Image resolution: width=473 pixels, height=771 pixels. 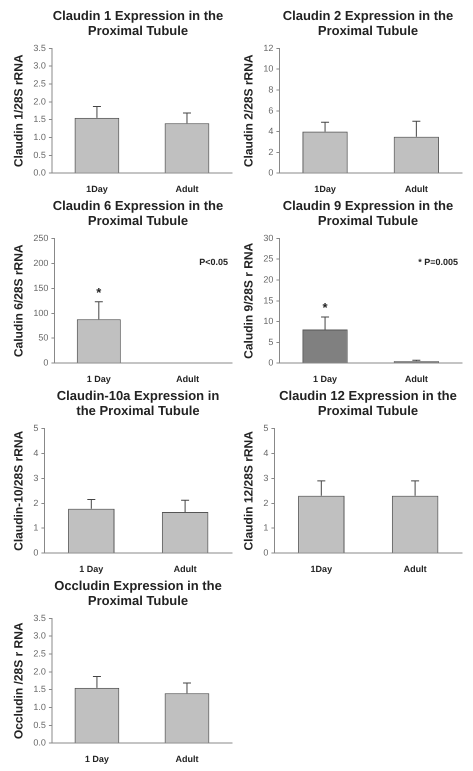 What do you see at coordinates (19, 490) in the screenshot?
I see `y-axis-title: Claudin-10/28S rRNA` at bounding box center [19, 490].